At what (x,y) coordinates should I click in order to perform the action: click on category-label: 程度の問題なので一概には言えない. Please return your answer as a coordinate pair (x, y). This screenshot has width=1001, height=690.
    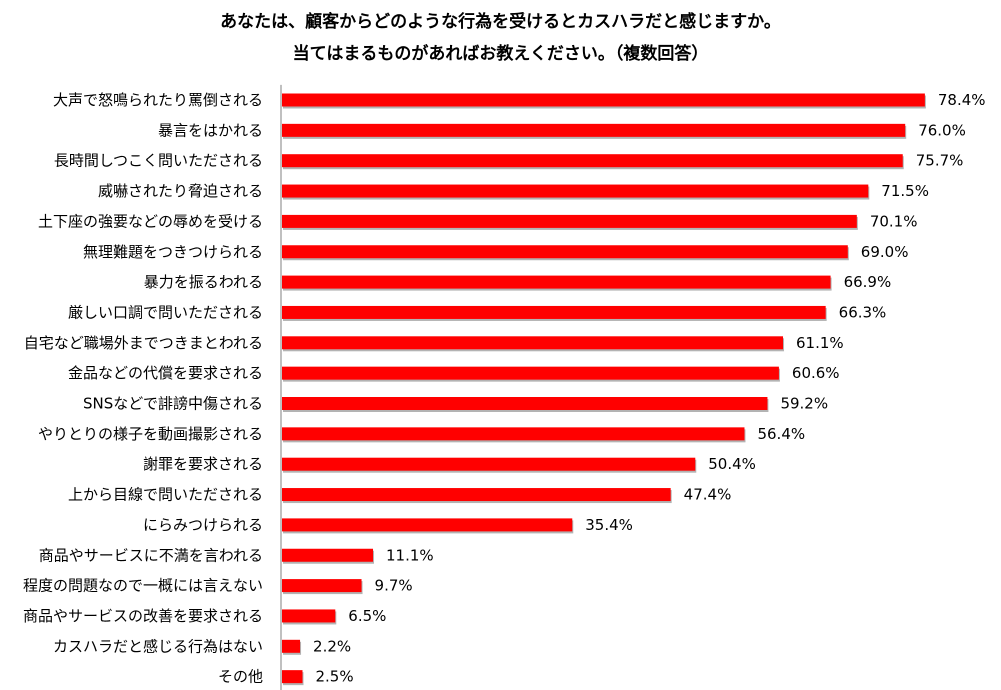
    Looking at the image, I should click on (143, 586).